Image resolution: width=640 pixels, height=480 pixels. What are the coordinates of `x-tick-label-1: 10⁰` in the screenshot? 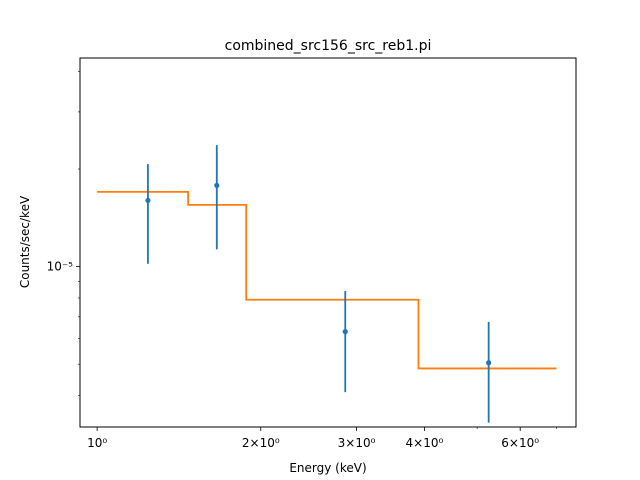 It's located at (97, 443).